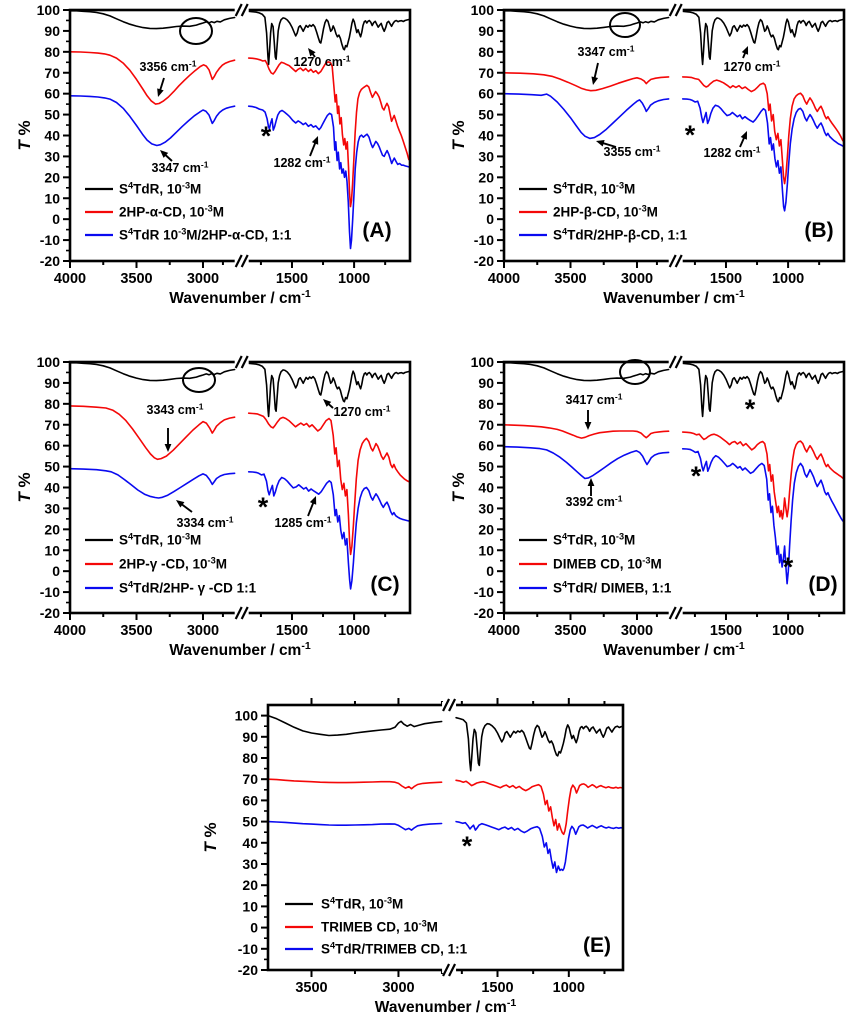  Describe the element at coordinates (376, 230) in the screenshot. I see `svg-text: (A)` at that location.